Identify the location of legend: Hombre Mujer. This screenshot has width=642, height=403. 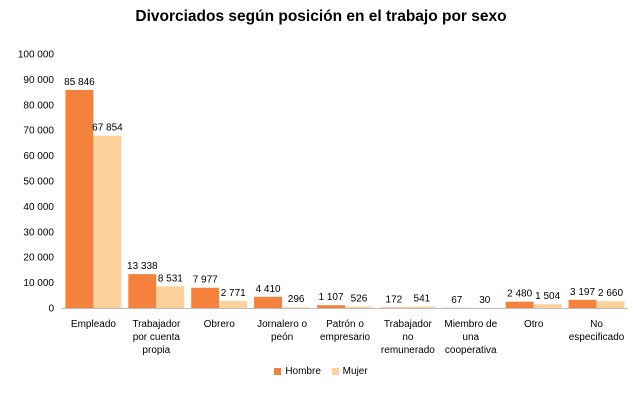
(321, 372).